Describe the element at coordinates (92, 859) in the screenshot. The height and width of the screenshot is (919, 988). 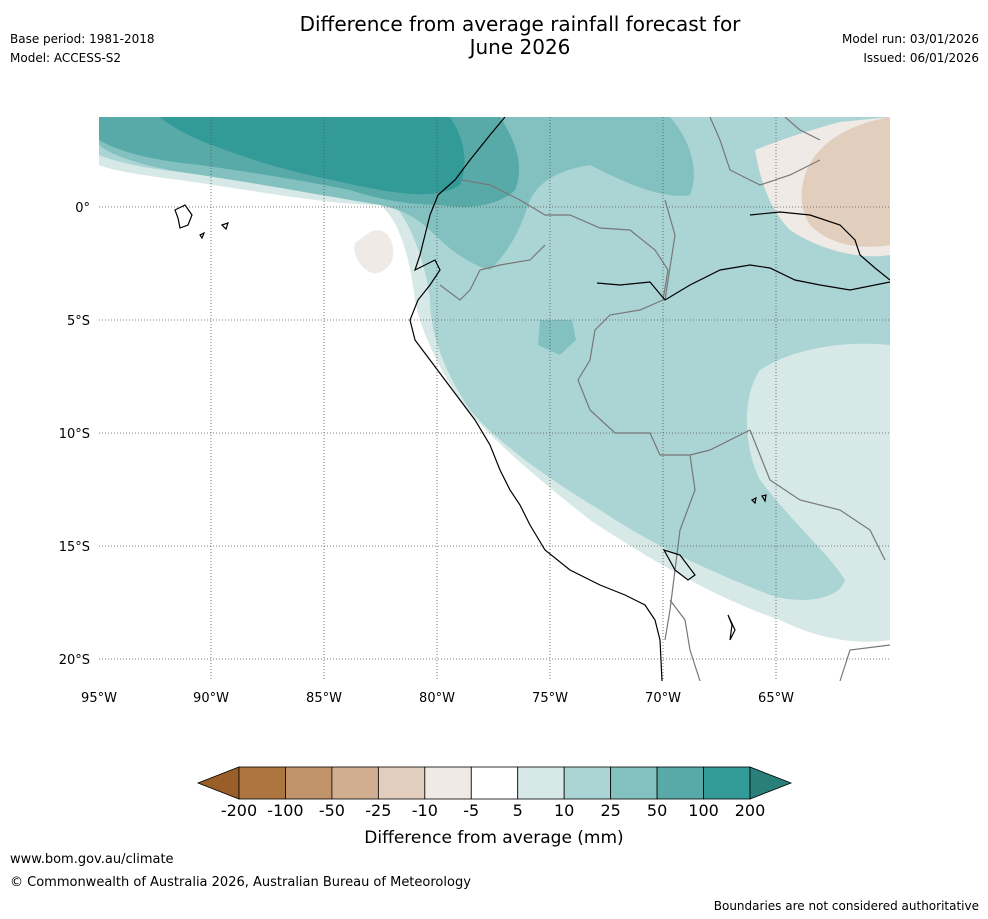
I see `website-text: www.bom.gov.au/climate` at that location.